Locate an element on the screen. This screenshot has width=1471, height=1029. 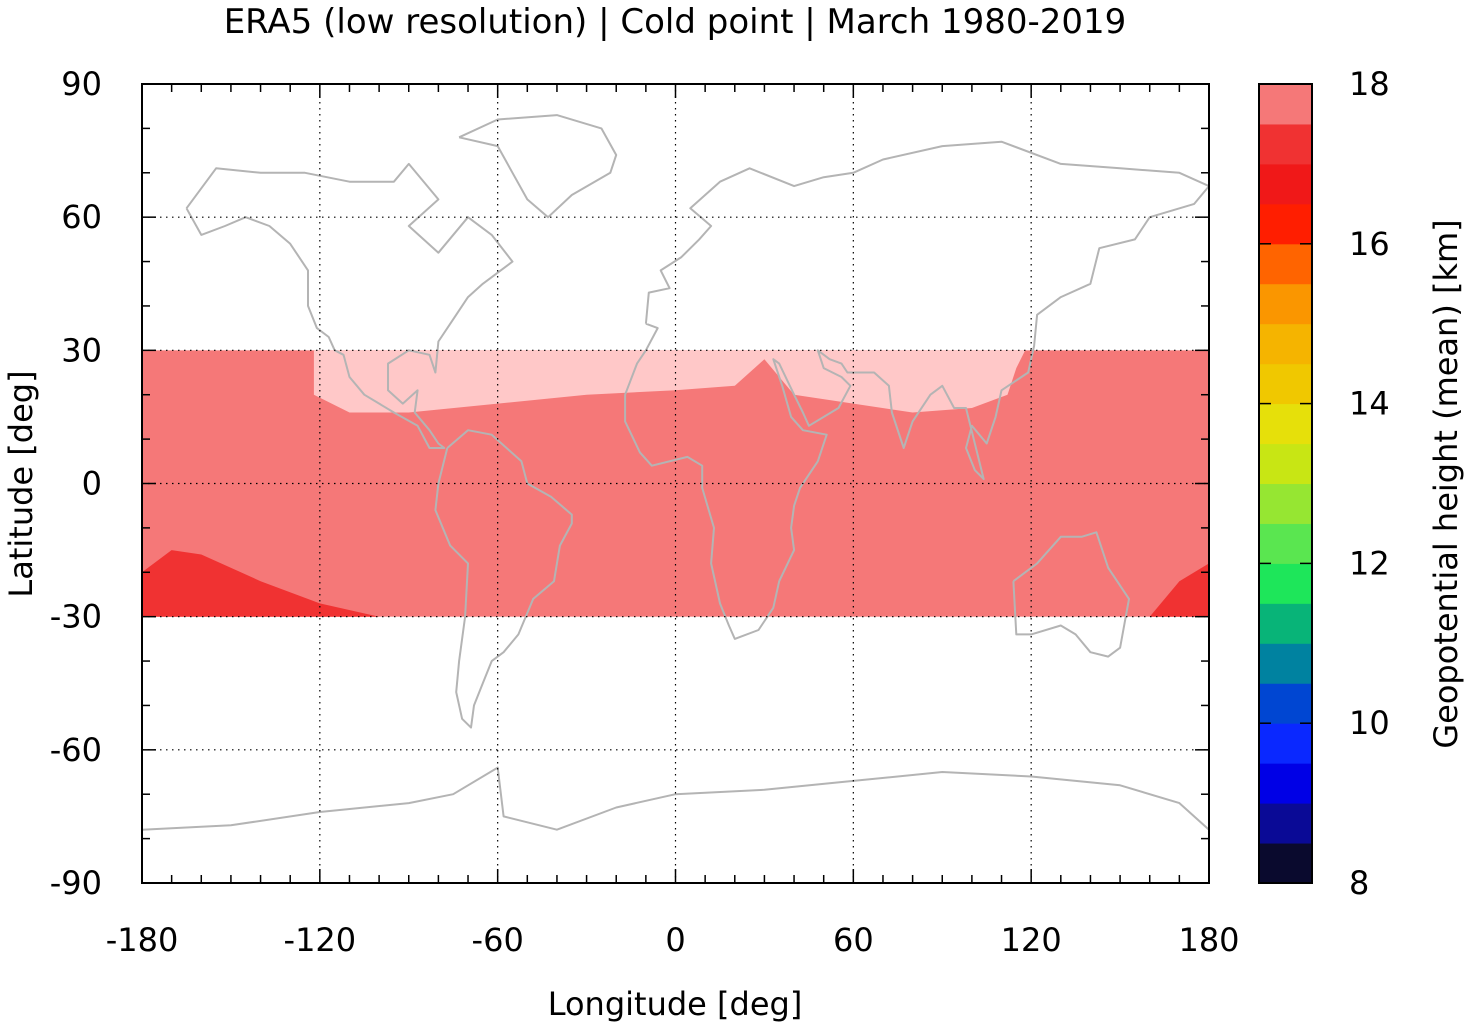
x-tick-label: 120 is located at coordinates (1031, 940).